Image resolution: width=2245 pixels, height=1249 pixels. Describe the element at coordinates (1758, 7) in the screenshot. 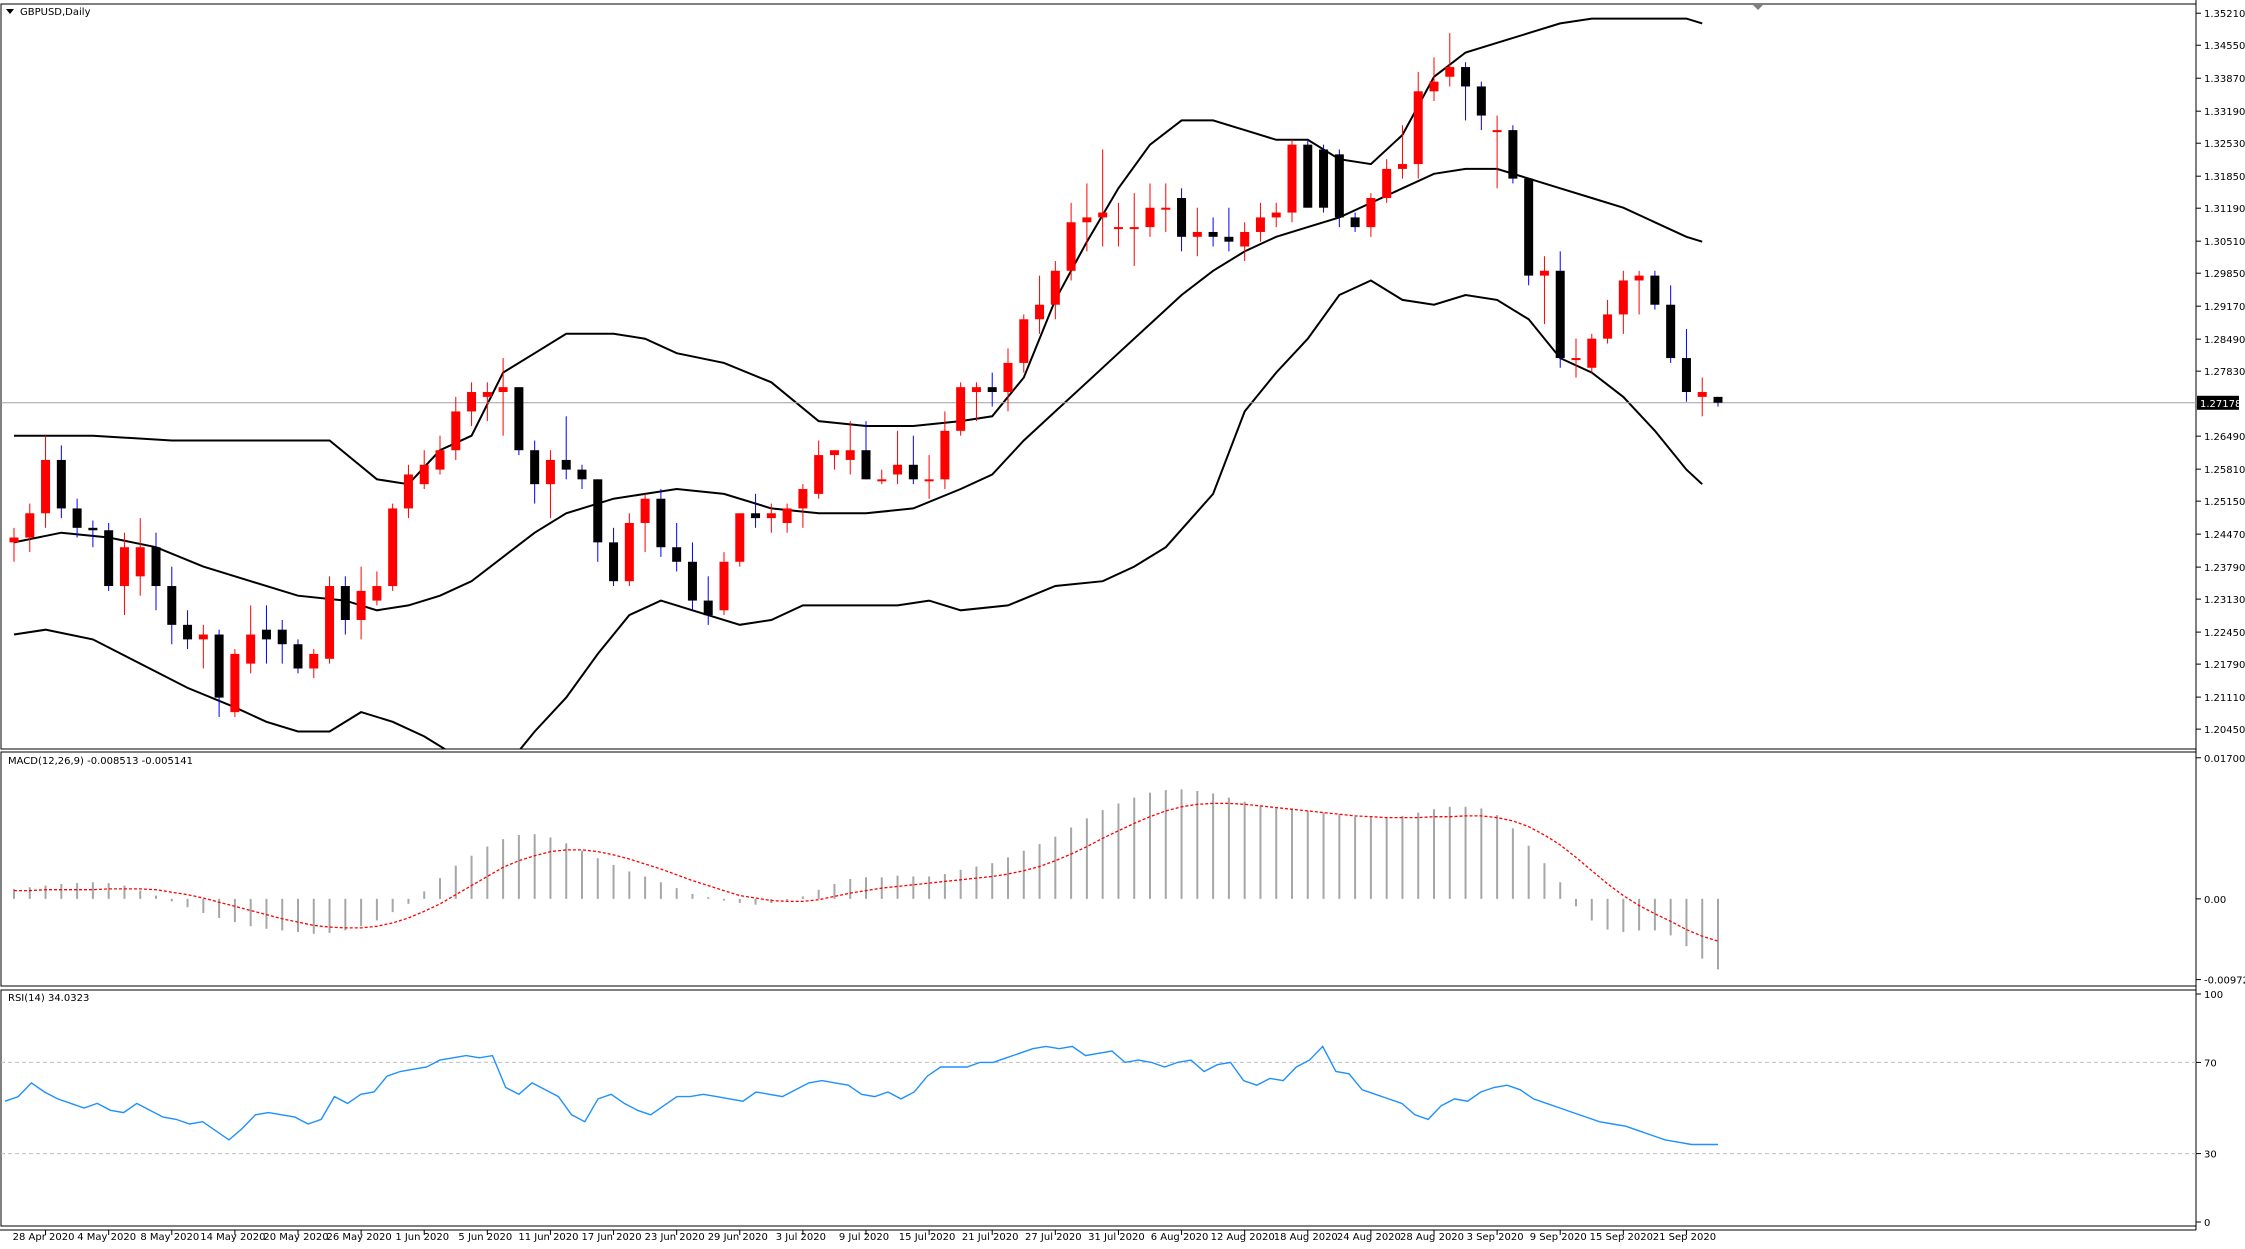

I see `chart-shift-icon` at that location.